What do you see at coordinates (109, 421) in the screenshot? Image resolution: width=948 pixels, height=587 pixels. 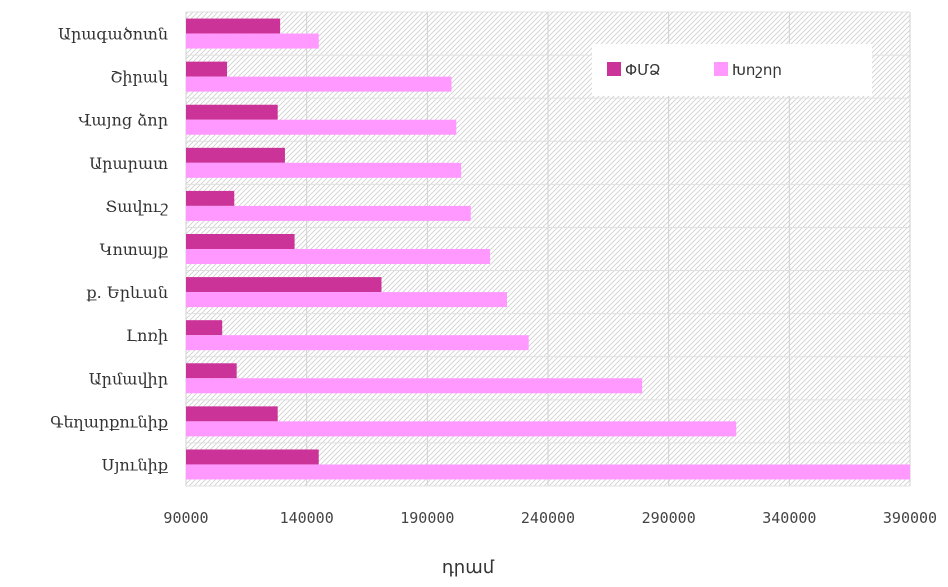 I see `y-tick-label: Գեղարքունիք` at bounding box center [109, 421].